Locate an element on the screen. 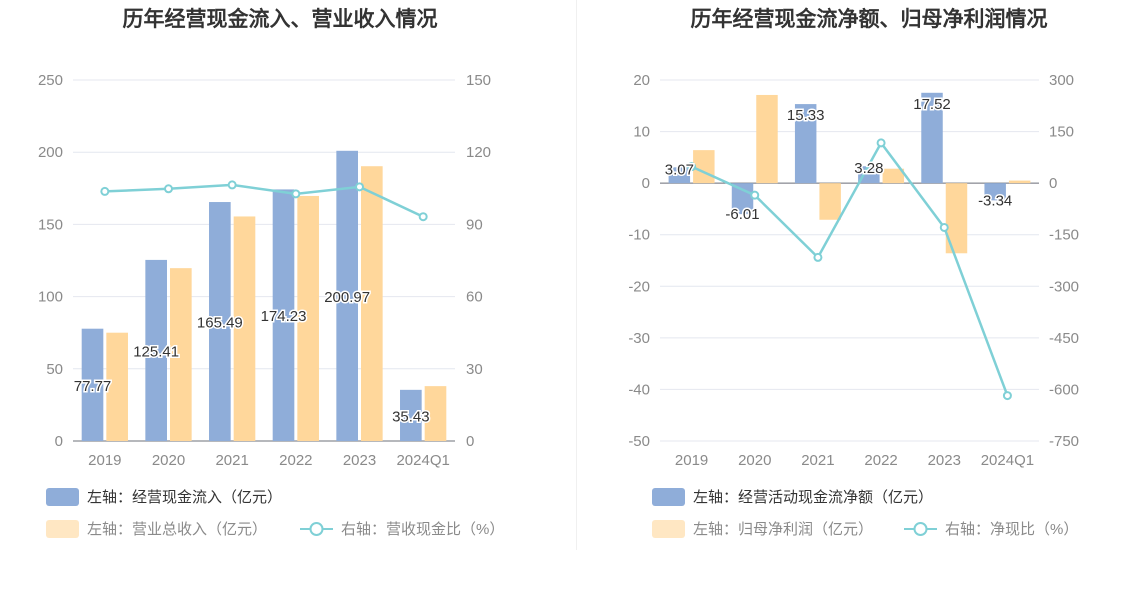 Image resolution: width=1148 pixels, height=594 pixels. bar-data-label: -6.01 is located at coordinates (742, 214).